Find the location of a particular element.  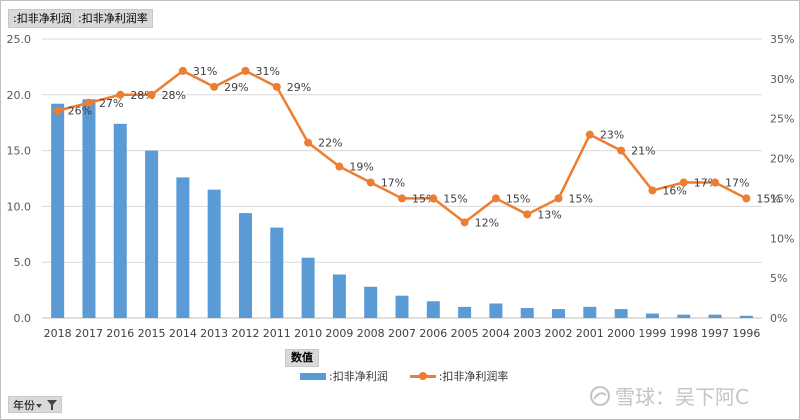

y-right-tick-label: 0% is located at coordinates (778, 318).